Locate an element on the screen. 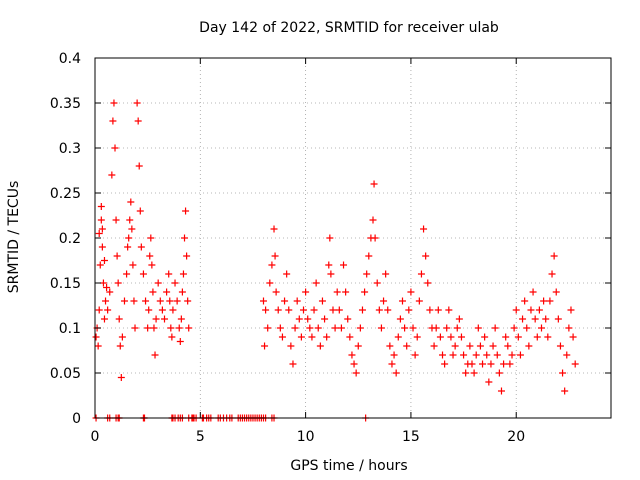  x-tick-label: 20 is located at coordinates (516, 437).